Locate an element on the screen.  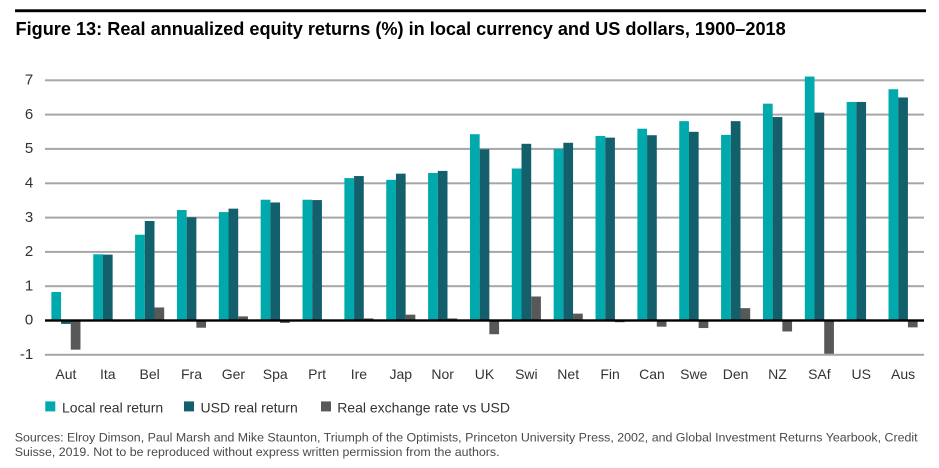
svg-text: NZ is located at coordinates (777, 374).